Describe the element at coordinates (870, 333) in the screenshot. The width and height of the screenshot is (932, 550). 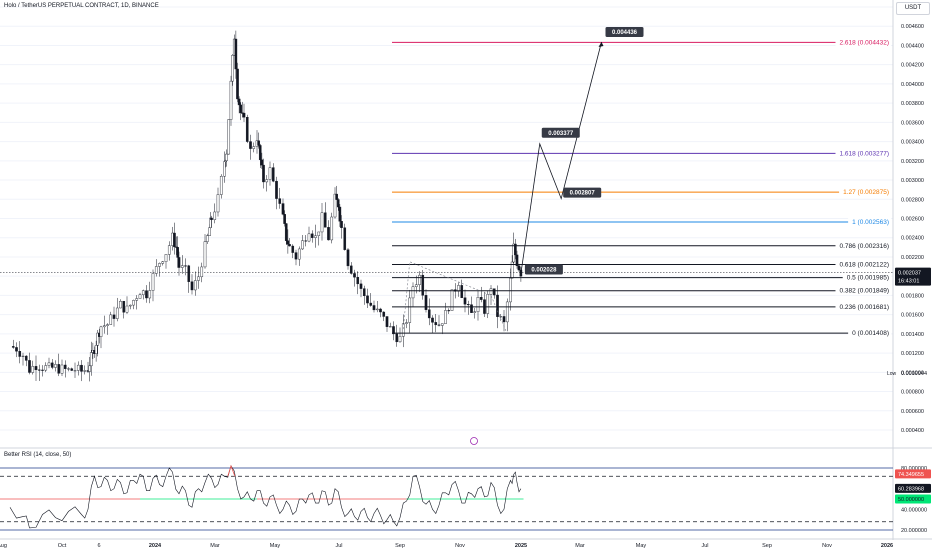
I see `fib-level-label: 0 (0.001408)` at that location.